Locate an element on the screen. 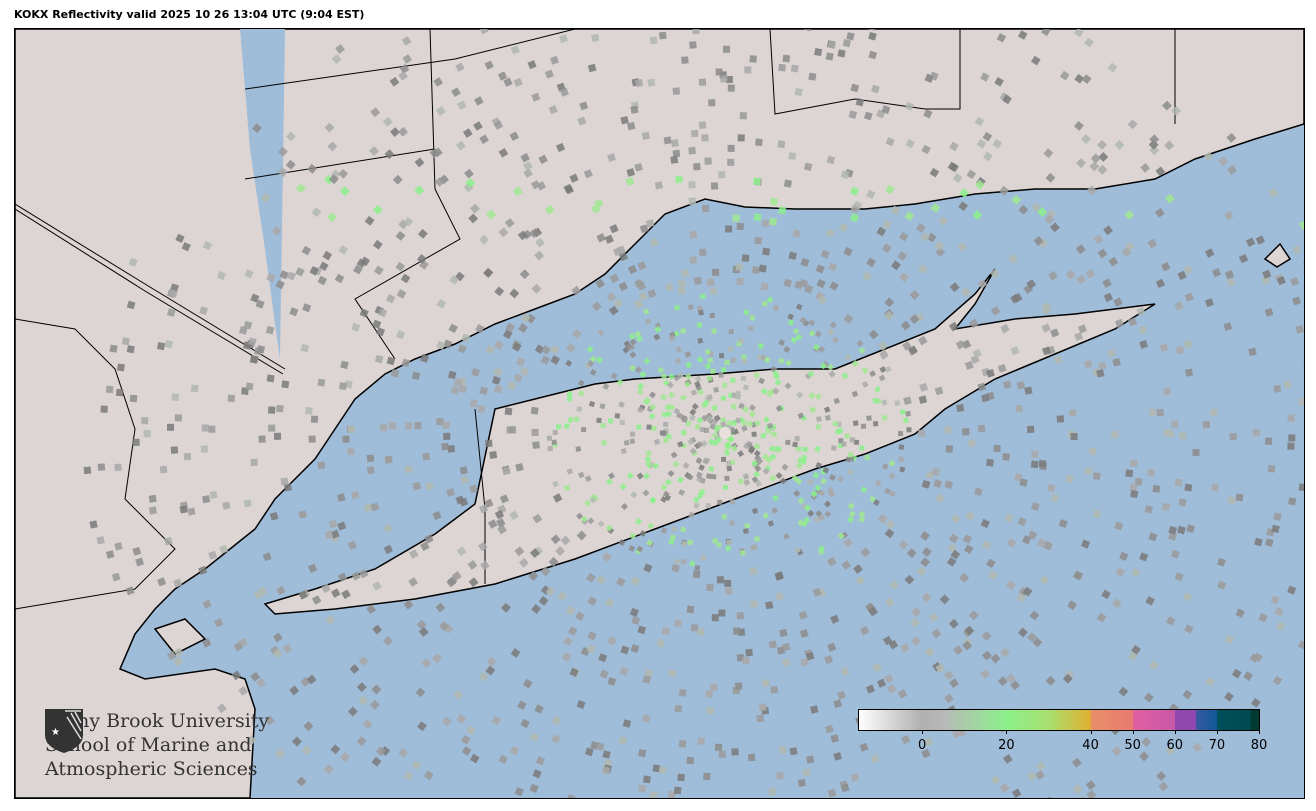 The height and width of the screenshot is (811, 1316). colorbar-tickmark is located at coordinates (1217, 732).